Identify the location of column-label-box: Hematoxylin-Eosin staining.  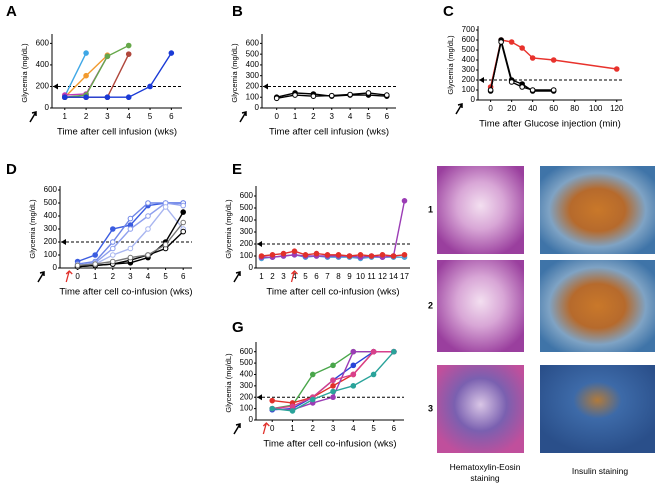
(485, 472).